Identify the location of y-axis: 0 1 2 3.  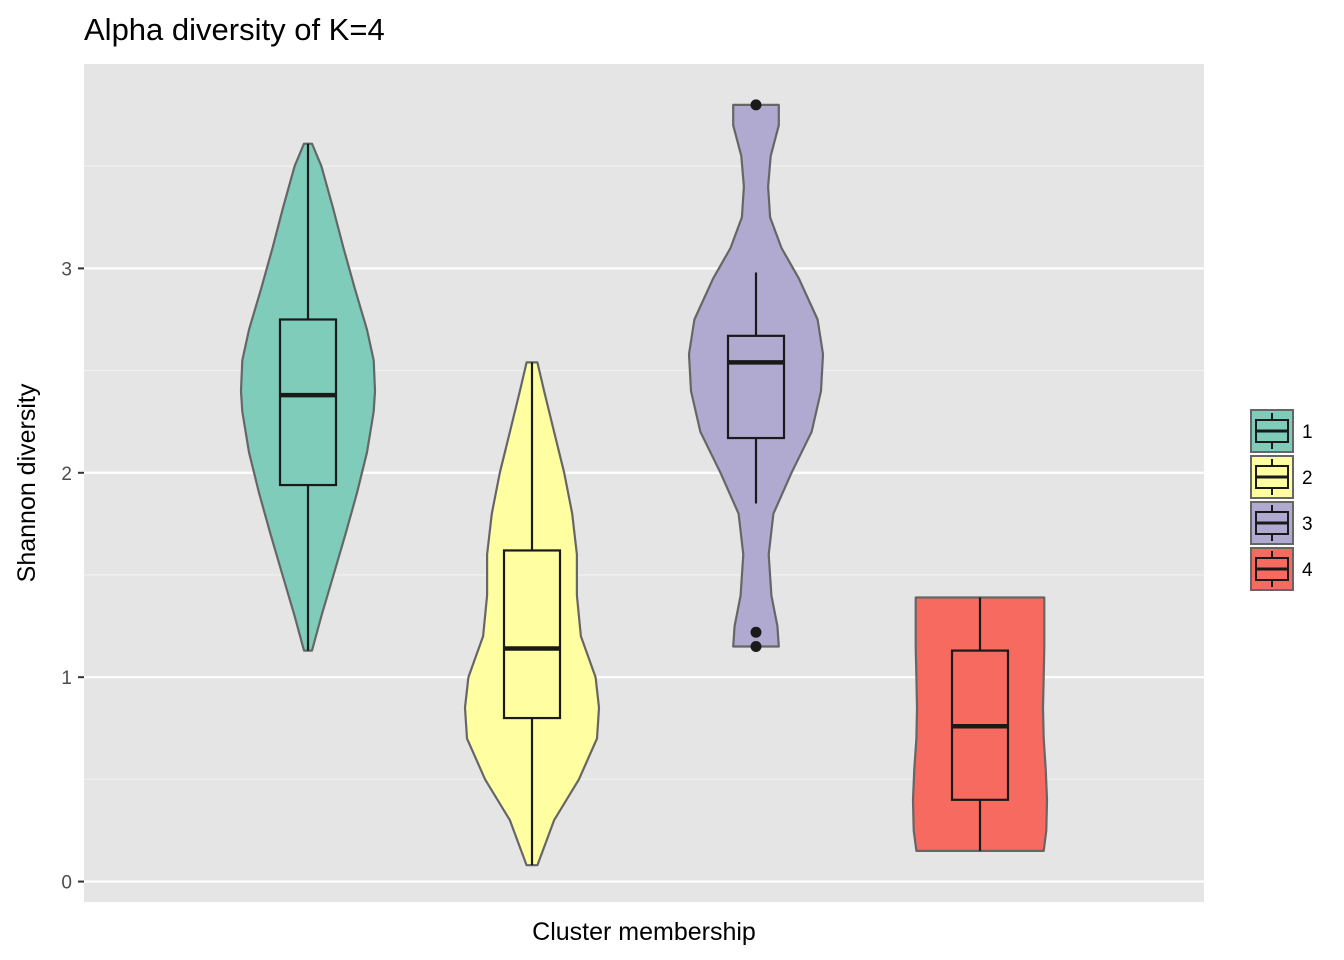
(72, 576).